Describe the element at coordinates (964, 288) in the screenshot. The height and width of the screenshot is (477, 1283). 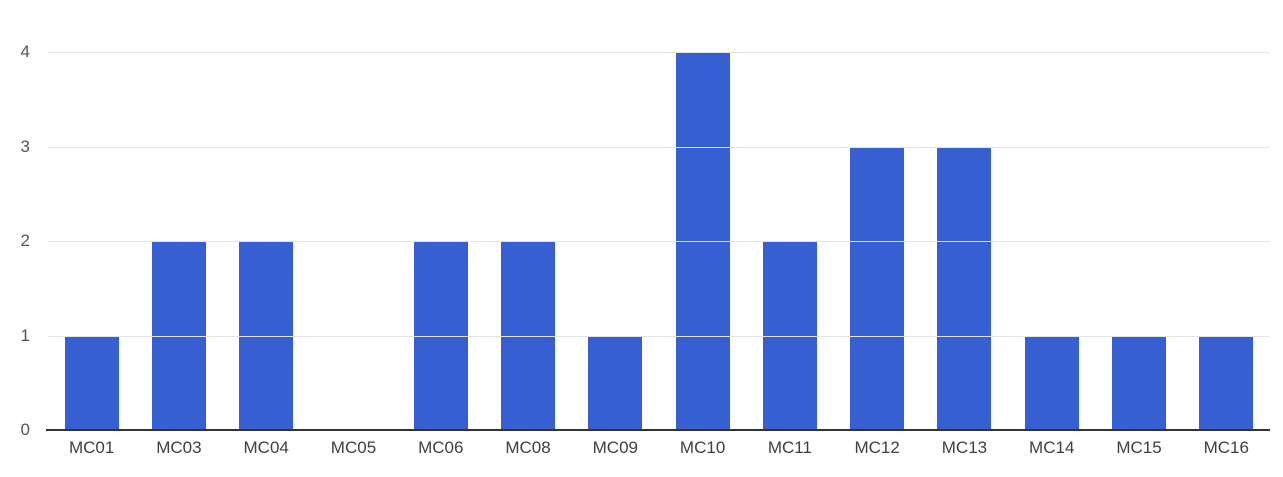
I see `bar-mc13` at that location.